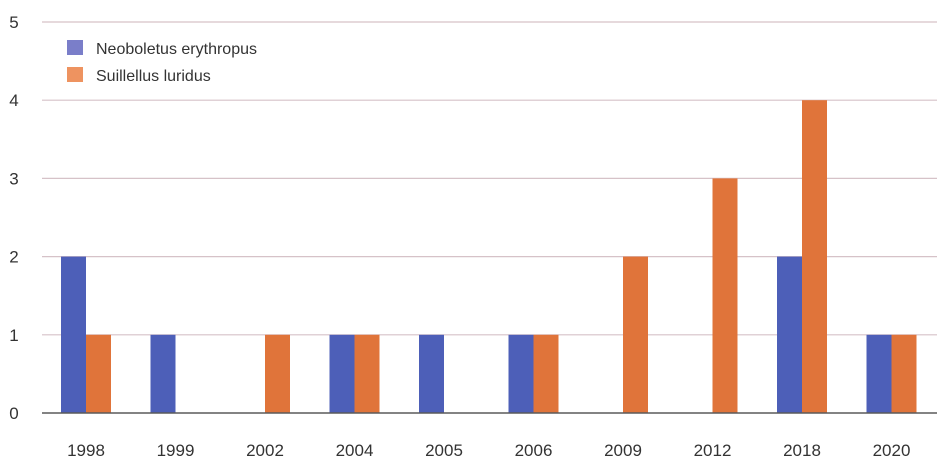 The height and width of the screenshot is (466, 937). I want to click on bar-neoboletus-erythropus-1998, so click(73, 334).